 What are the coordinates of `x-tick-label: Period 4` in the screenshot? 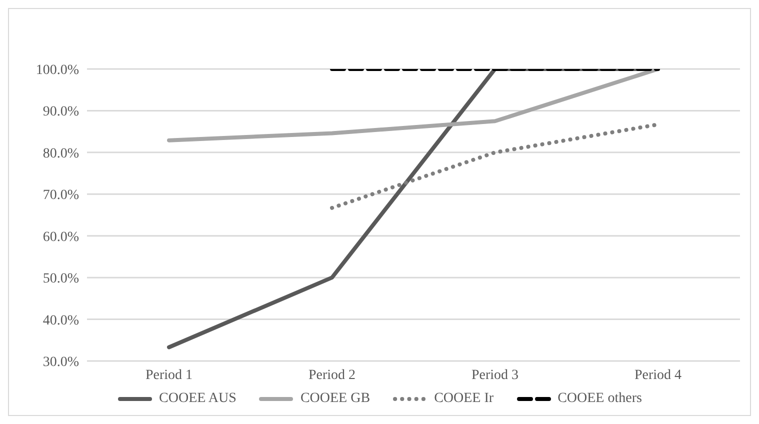 It's located at (658, 375).